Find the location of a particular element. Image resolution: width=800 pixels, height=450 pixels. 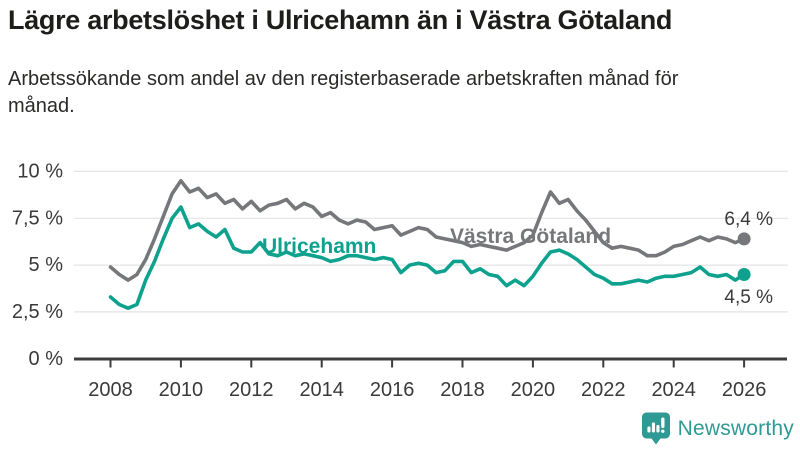

xtick-label: 2026 is located at coordinates (744, 390).